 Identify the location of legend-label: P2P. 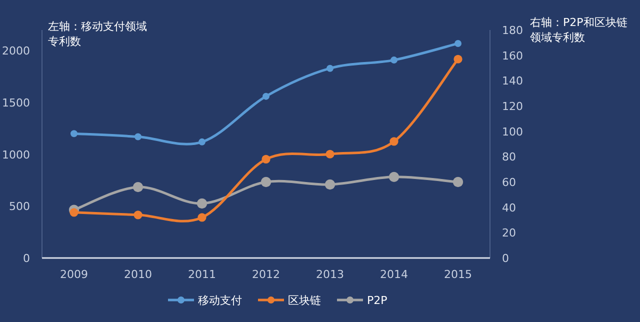
(377, 300).